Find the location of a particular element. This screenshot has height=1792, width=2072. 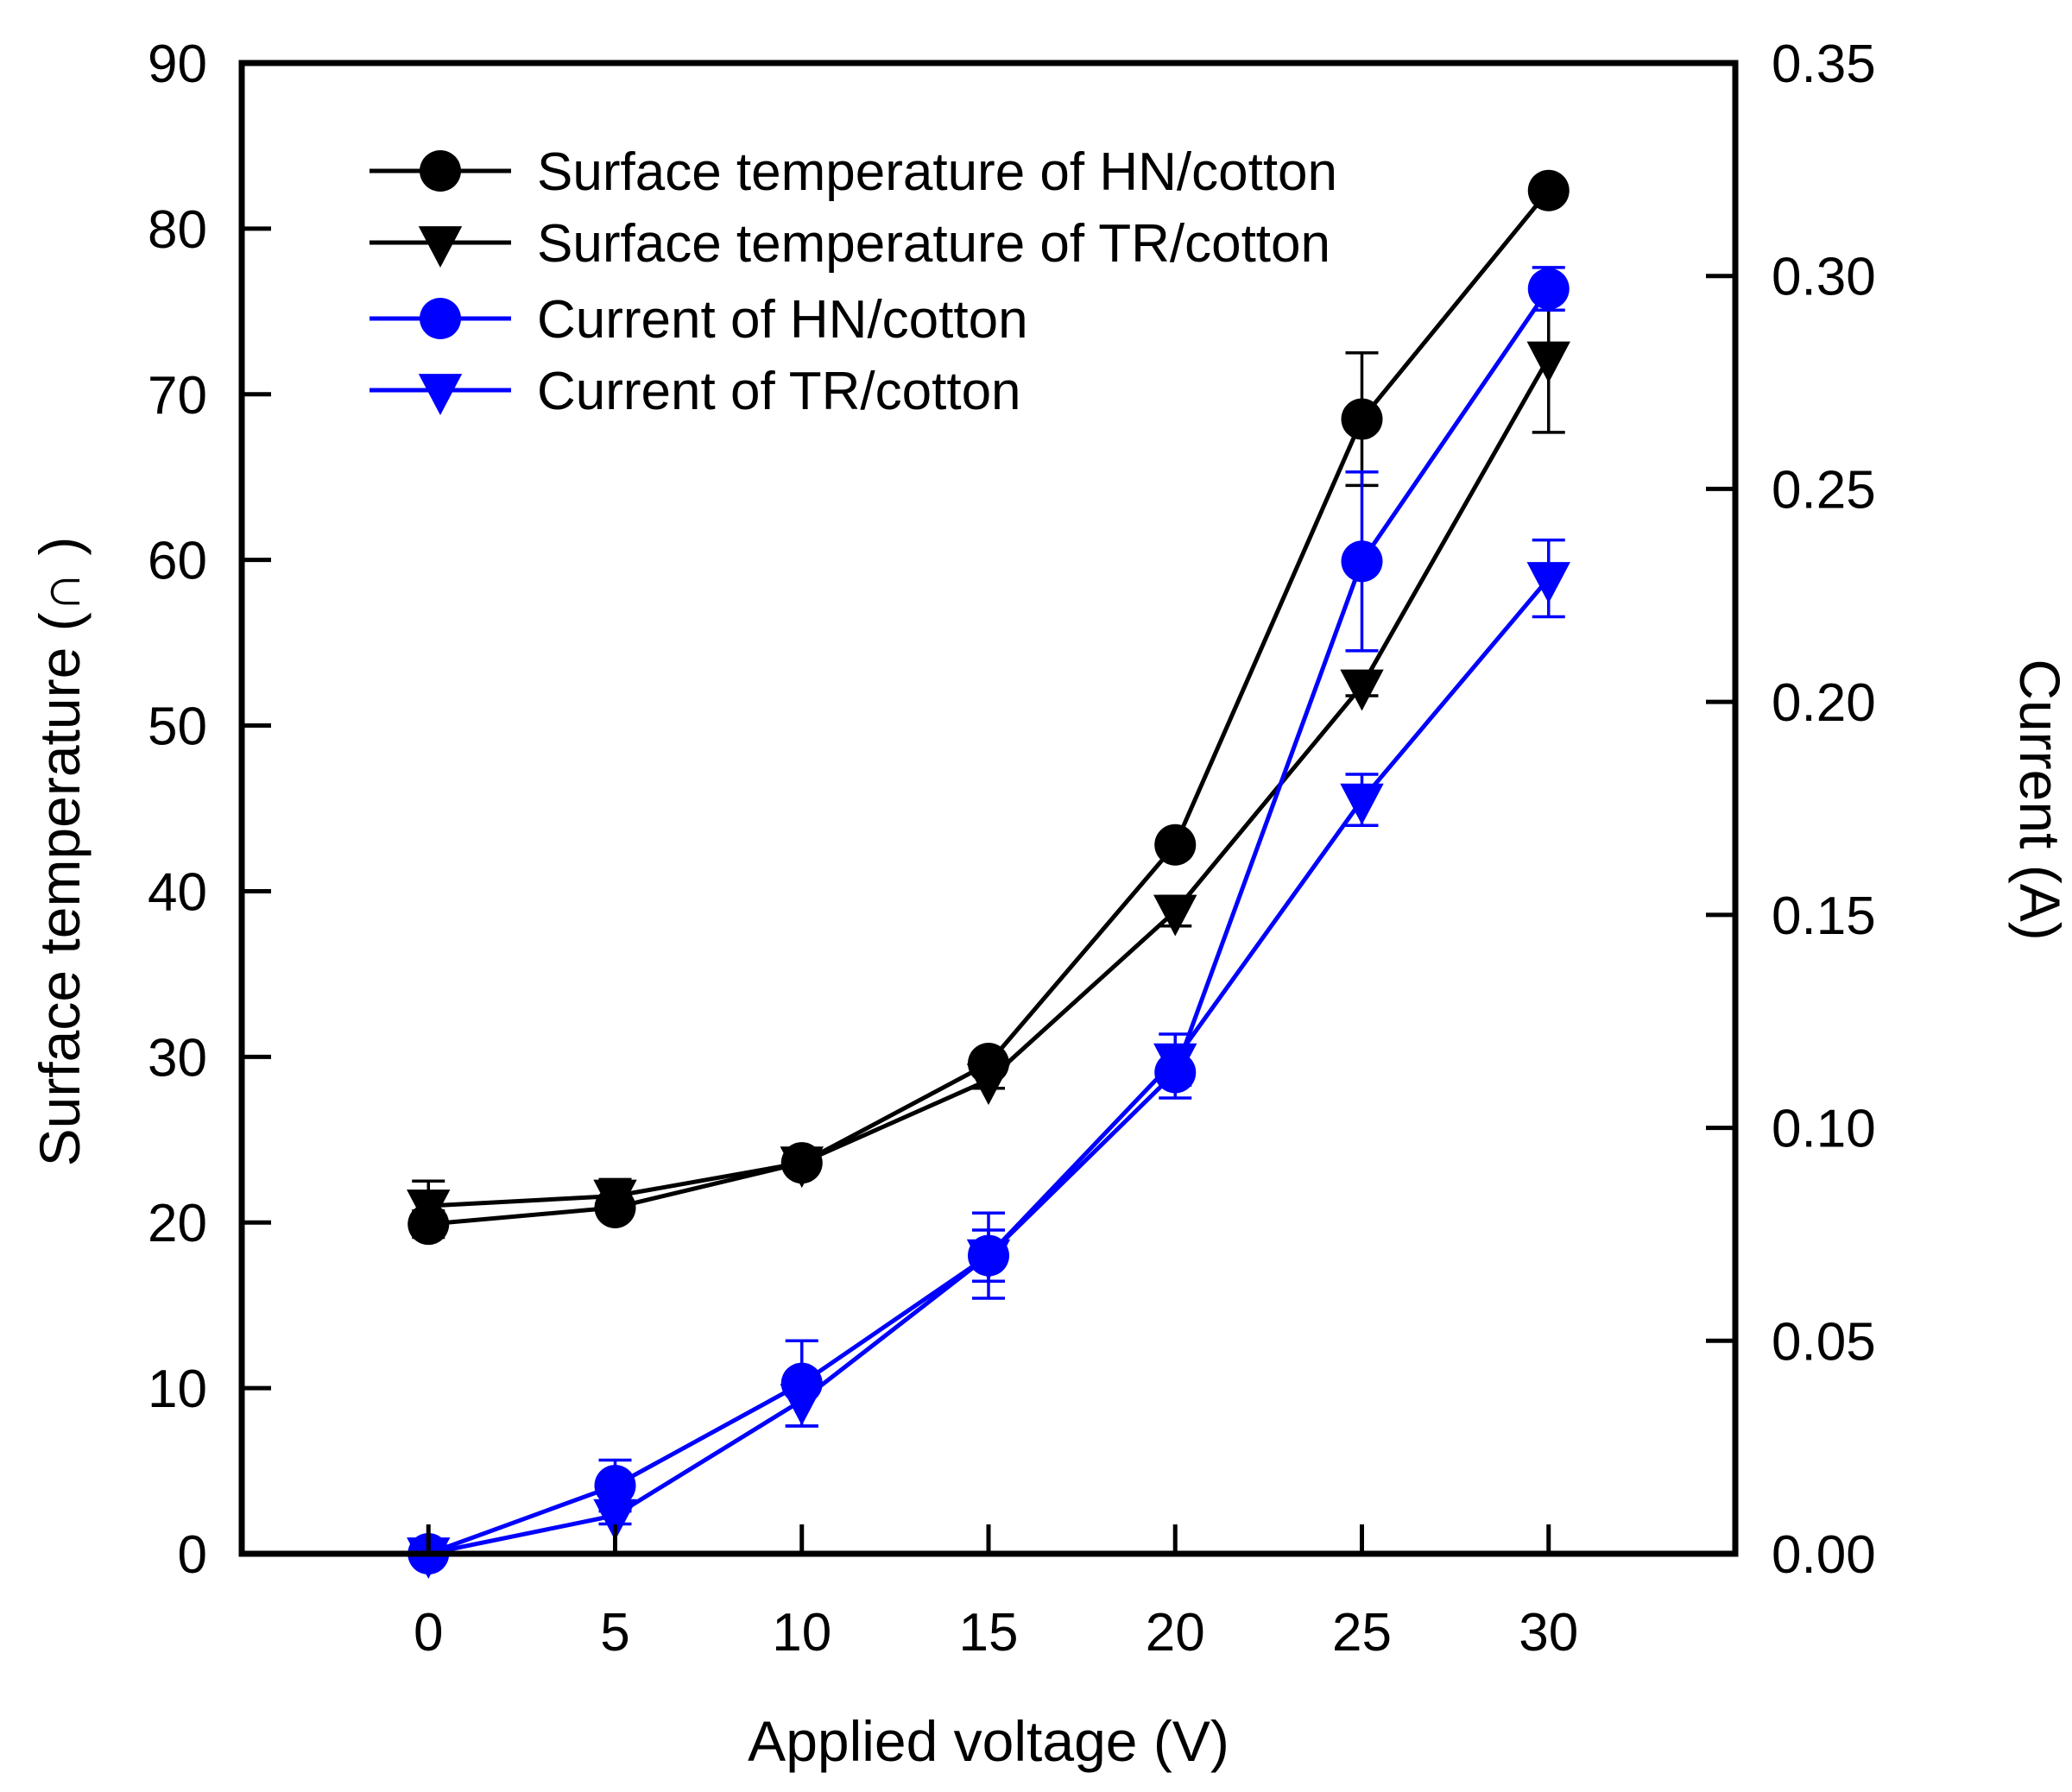

y2-tick-label: 0.15 is located at coordinates (1824, 916).